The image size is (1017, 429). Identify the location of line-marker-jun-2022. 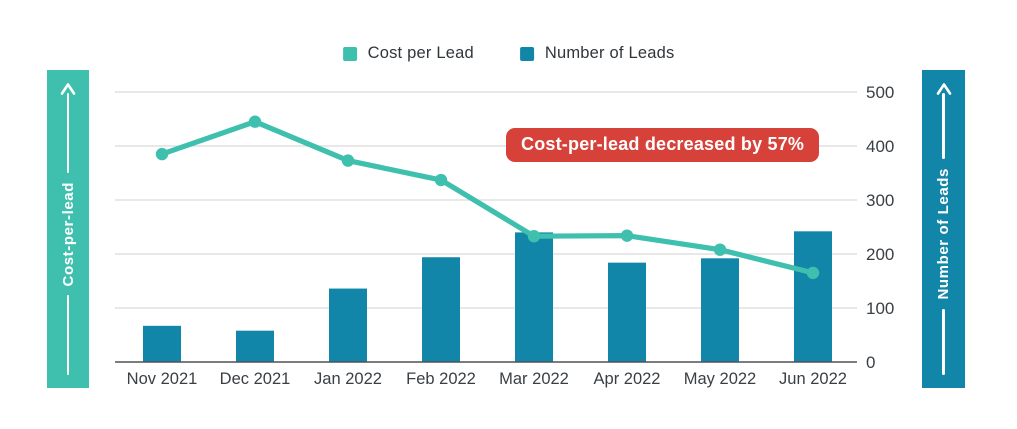
(813, 273).